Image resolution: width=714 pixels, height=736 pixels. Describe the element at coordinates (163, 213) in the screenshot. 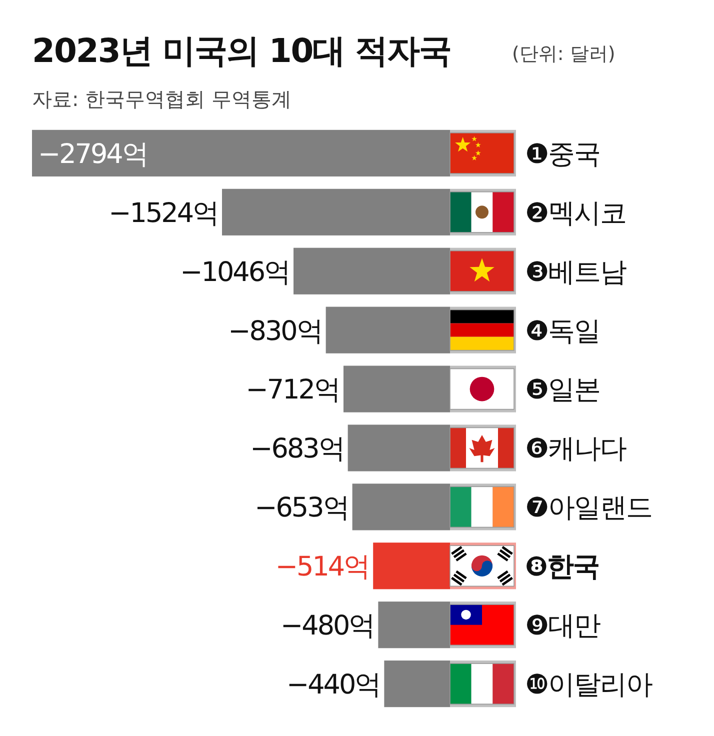

I see `data-label: −1524억` at that location.